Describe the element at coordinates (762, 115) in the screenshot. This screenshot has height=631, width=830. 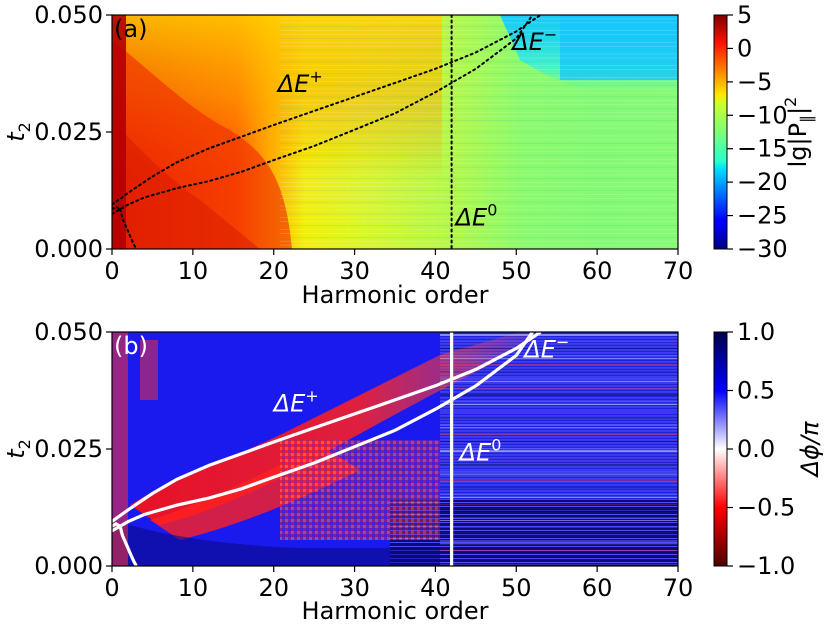
I see `colorbar-tick-label: −10` at that location.